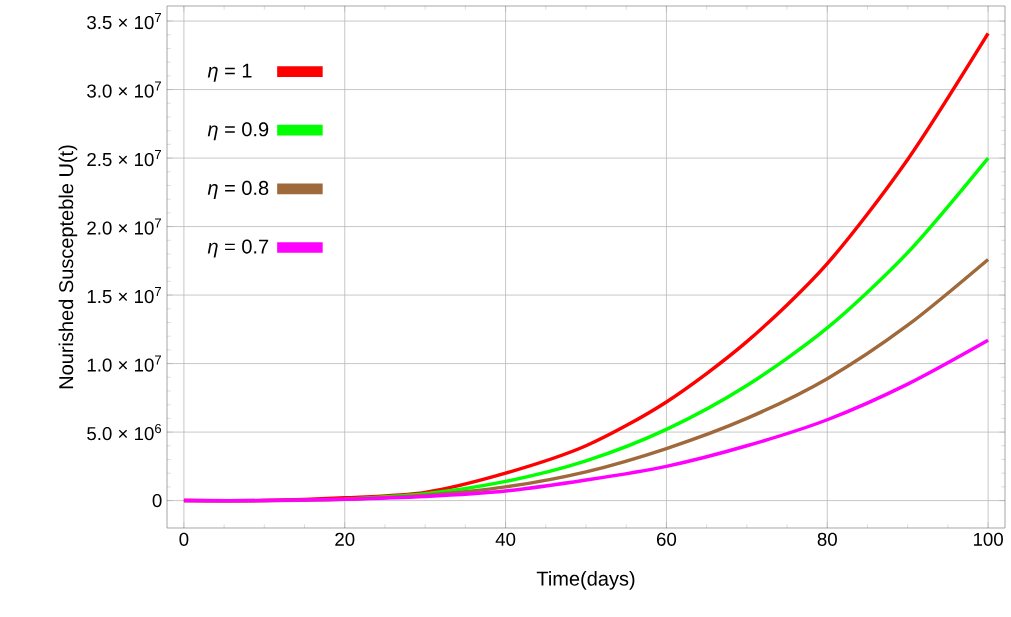 Image resolution: width=1011 pixels, height=617 pixels. What do you see at coordinates (157, 500) in the screenshot?
I see `y-tick-label: 0` at bounding box center [157, 500].